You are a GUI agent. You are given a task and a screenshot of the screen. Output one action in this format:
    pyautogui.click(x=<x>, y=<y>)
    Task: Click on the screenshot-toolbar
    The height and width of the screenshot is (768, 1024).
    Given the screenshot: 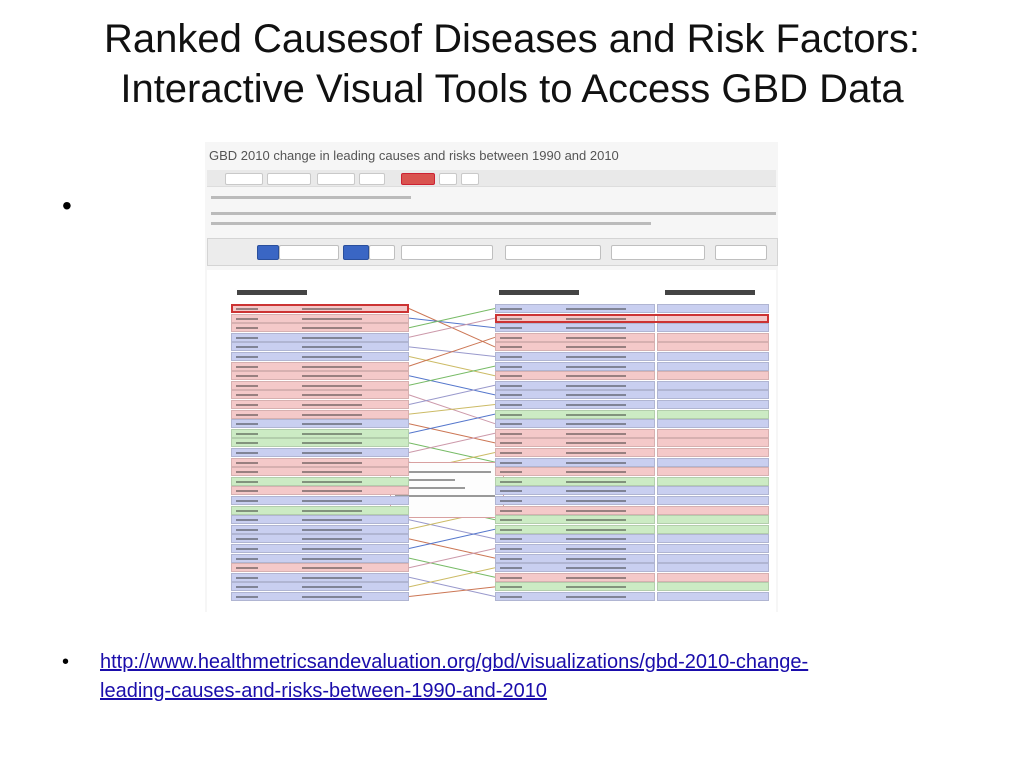 What is the action you would take?
    pyautogui.click(x=491, y=178)
    